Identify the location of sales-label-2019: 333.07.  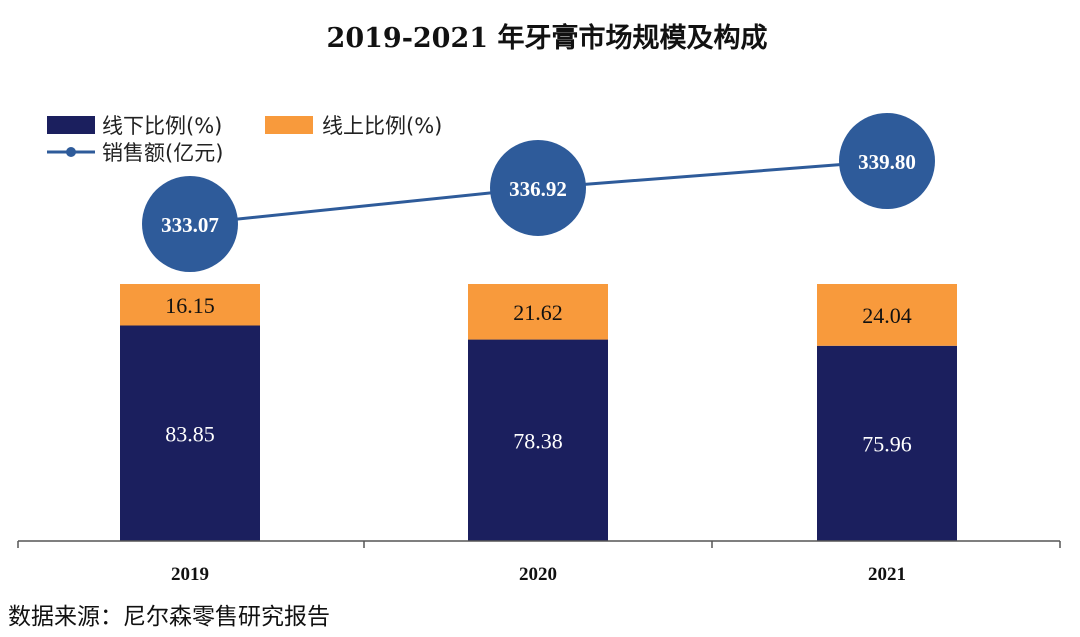
(190, 225).